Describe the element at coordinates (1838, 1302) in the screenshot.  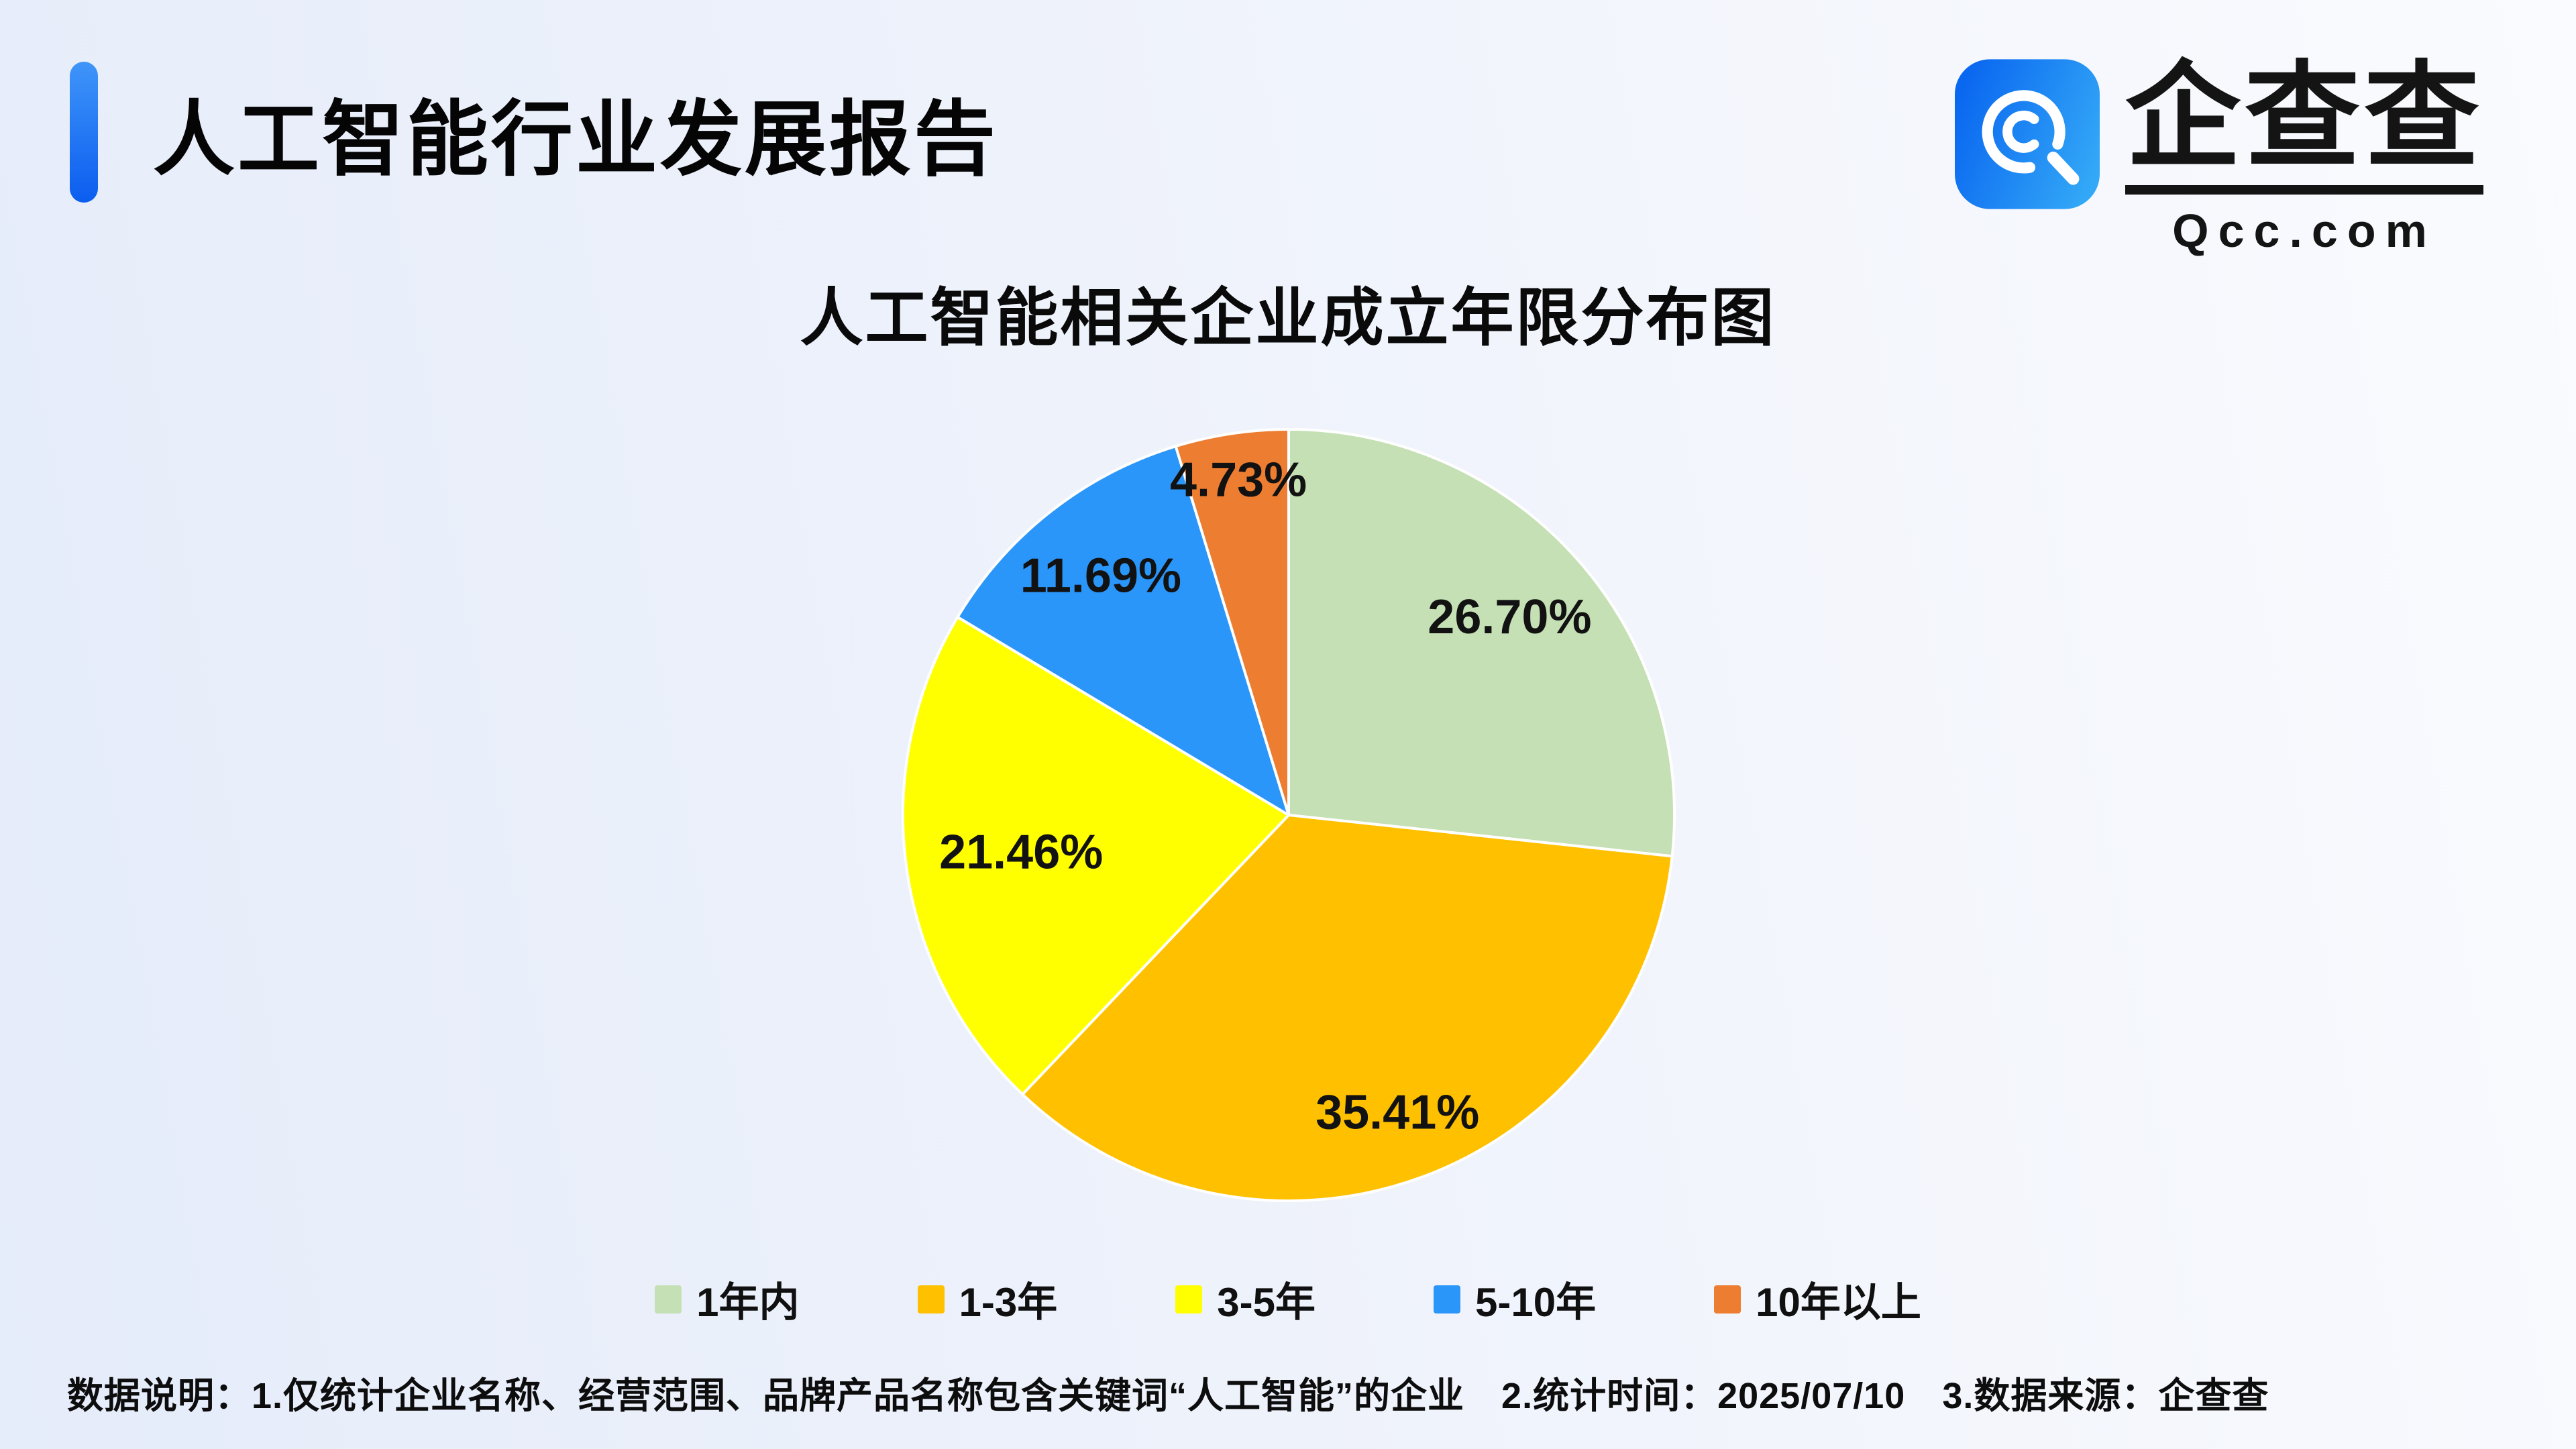
I see `legend-label-5: 10年以上` at that location.